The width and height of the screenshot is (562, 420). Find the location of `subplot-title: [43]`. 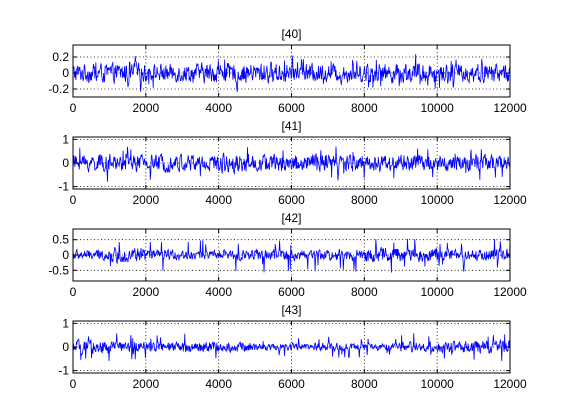

subplot-title: [43] is located at coordinates (291, 310).